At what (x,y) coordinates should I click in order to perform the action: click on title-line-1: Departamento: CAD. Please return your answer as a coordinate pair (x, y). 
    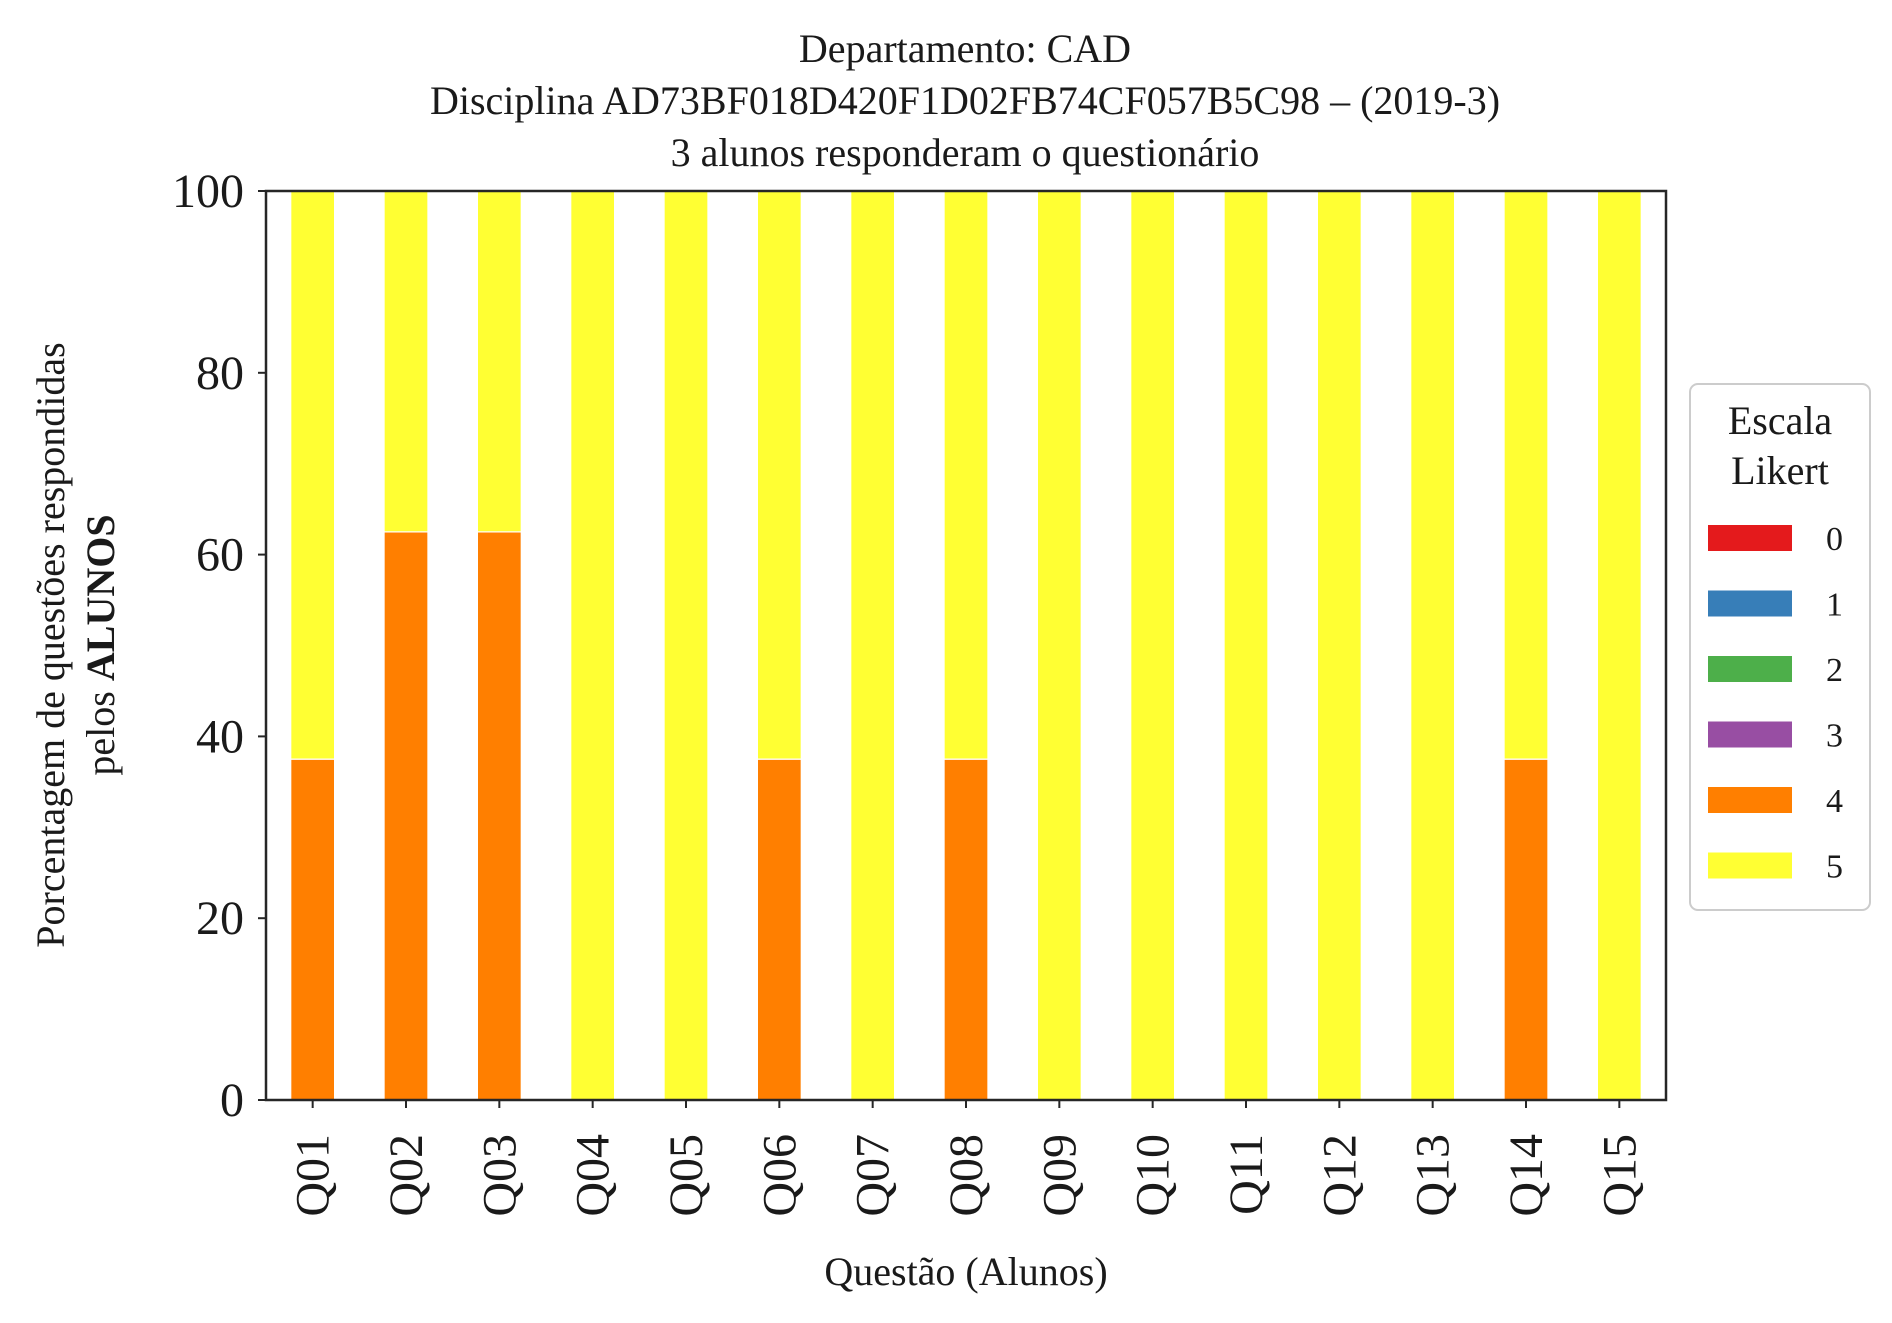
    Looking at the image, I should click on (965, 48).